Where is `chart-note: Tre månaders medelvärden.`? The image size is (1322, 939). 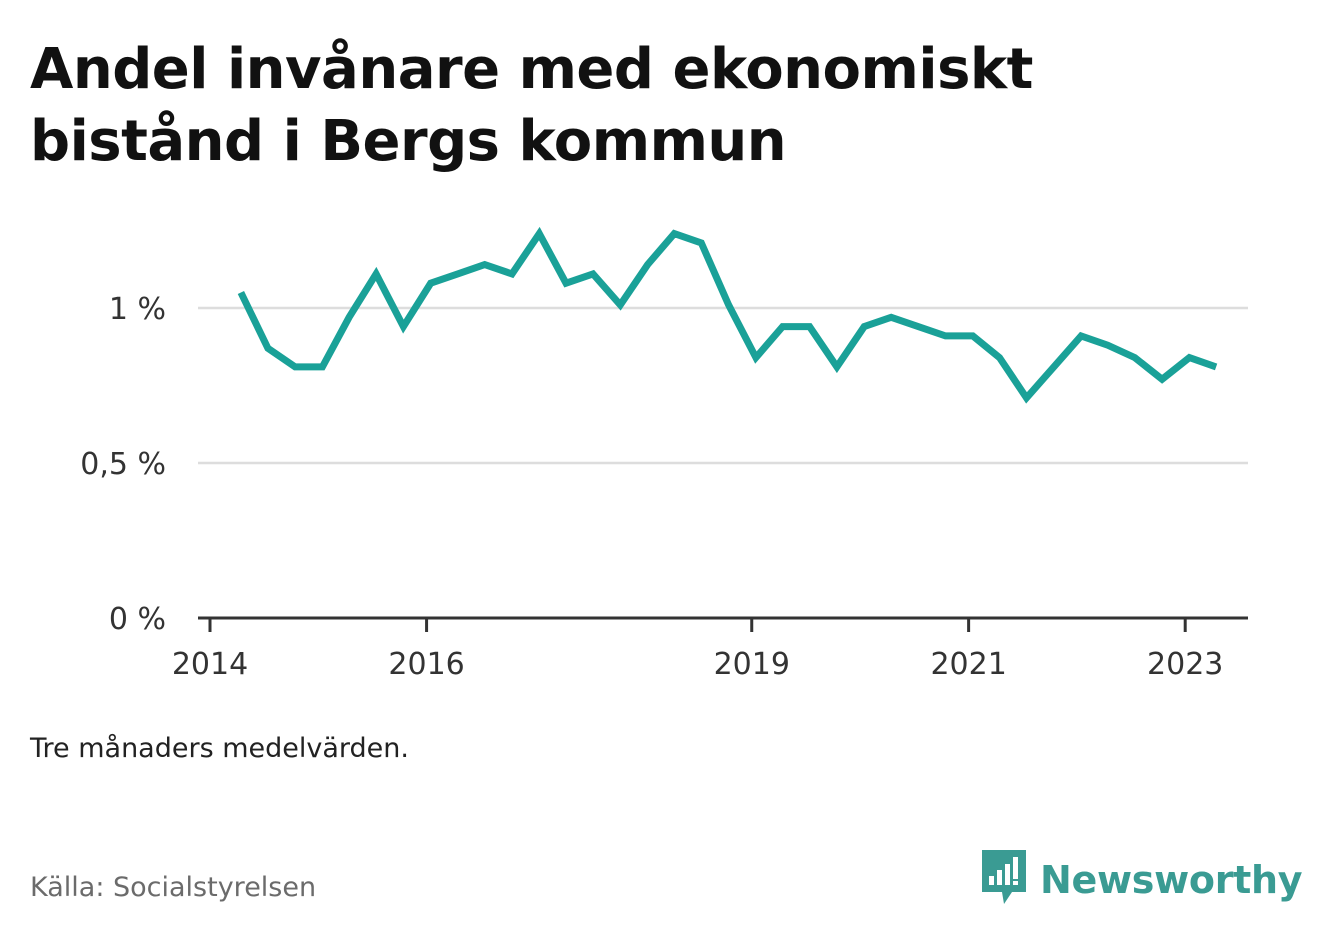
chart-note: Tre månaders medelvärden. is located at coordinates (219, 748).